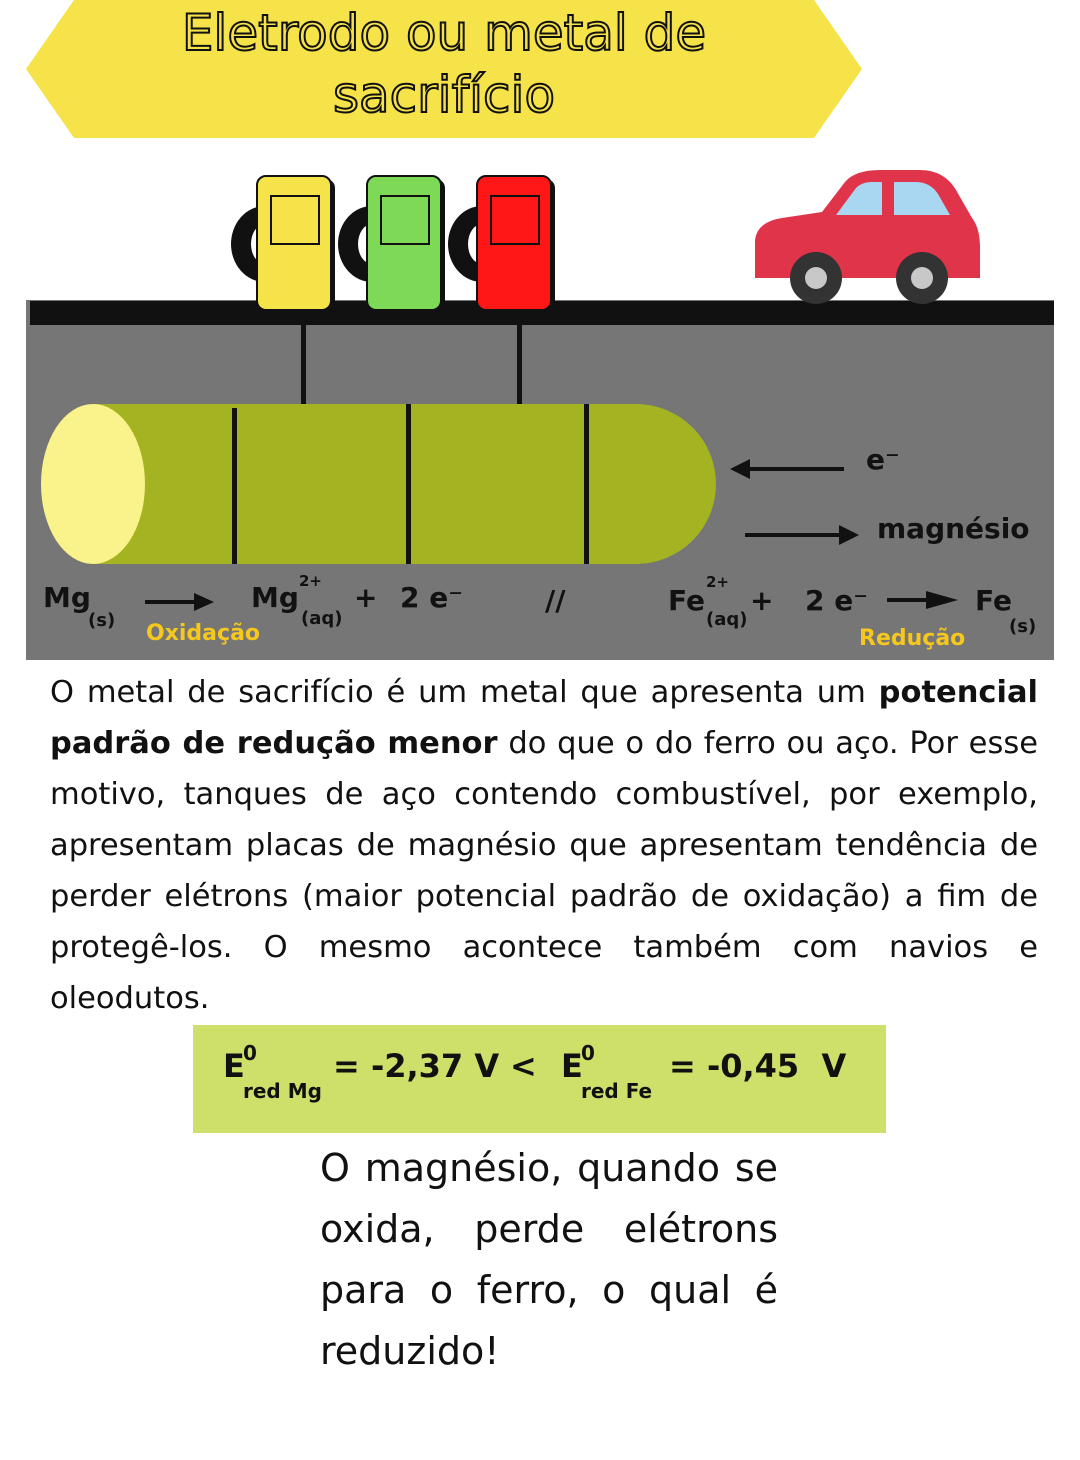 This screenshot has height=1460, width=1080. I want to click on reduction-electrons: 2 e⁻, so click(836, 600).